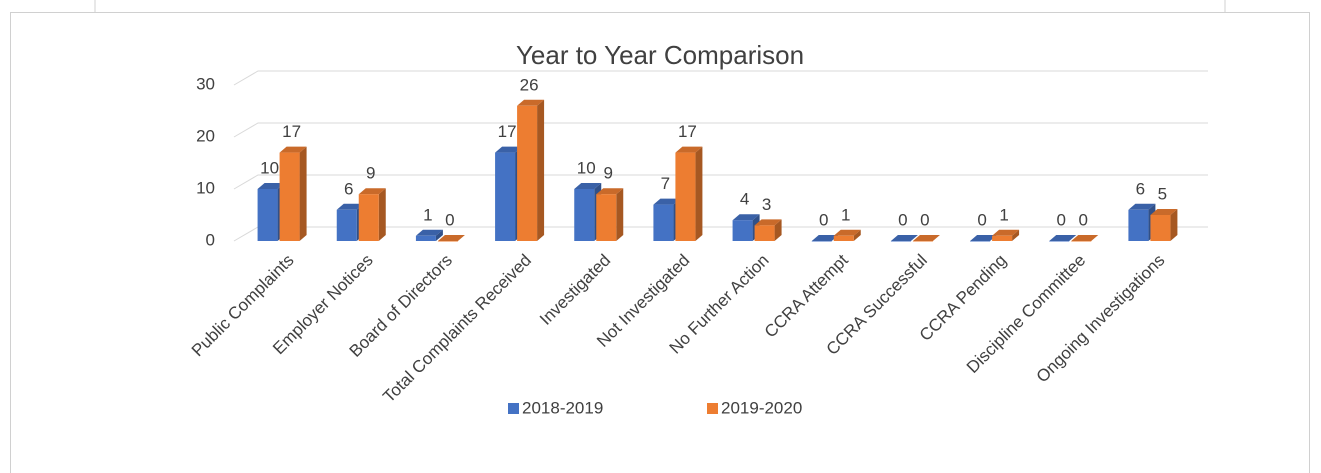 The image size is (1321, 473). I want to click on chart-title: Year to Year Comparison, so click(660, 55).